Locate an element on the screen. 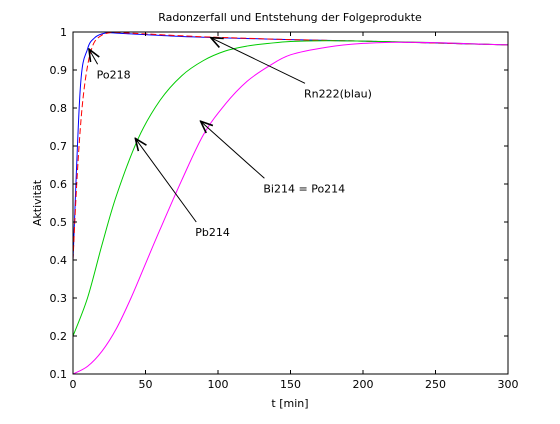 This screenshot has height=424, width=560. x-tick-label: 200 is located at coordinates (363, 384).